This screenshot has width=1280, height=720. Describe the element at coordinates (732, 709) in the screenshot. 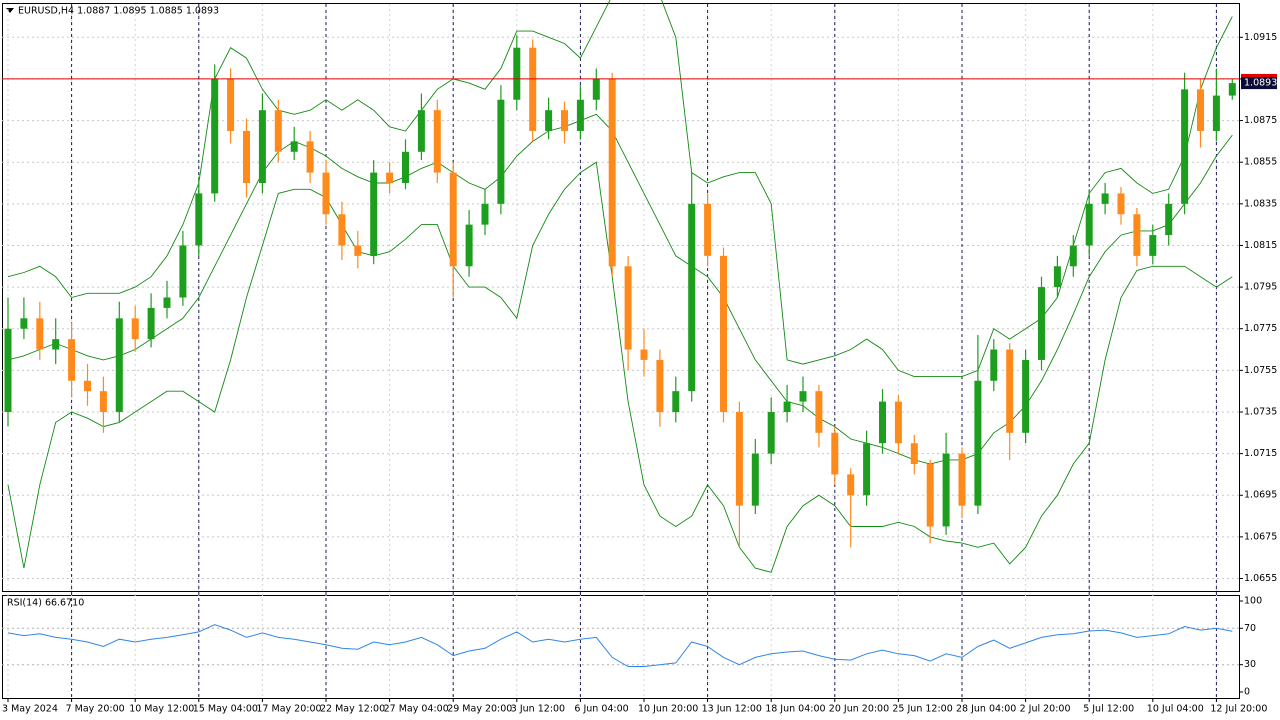

I see `x-tick-label: 13 Jun 12:00` at that location.